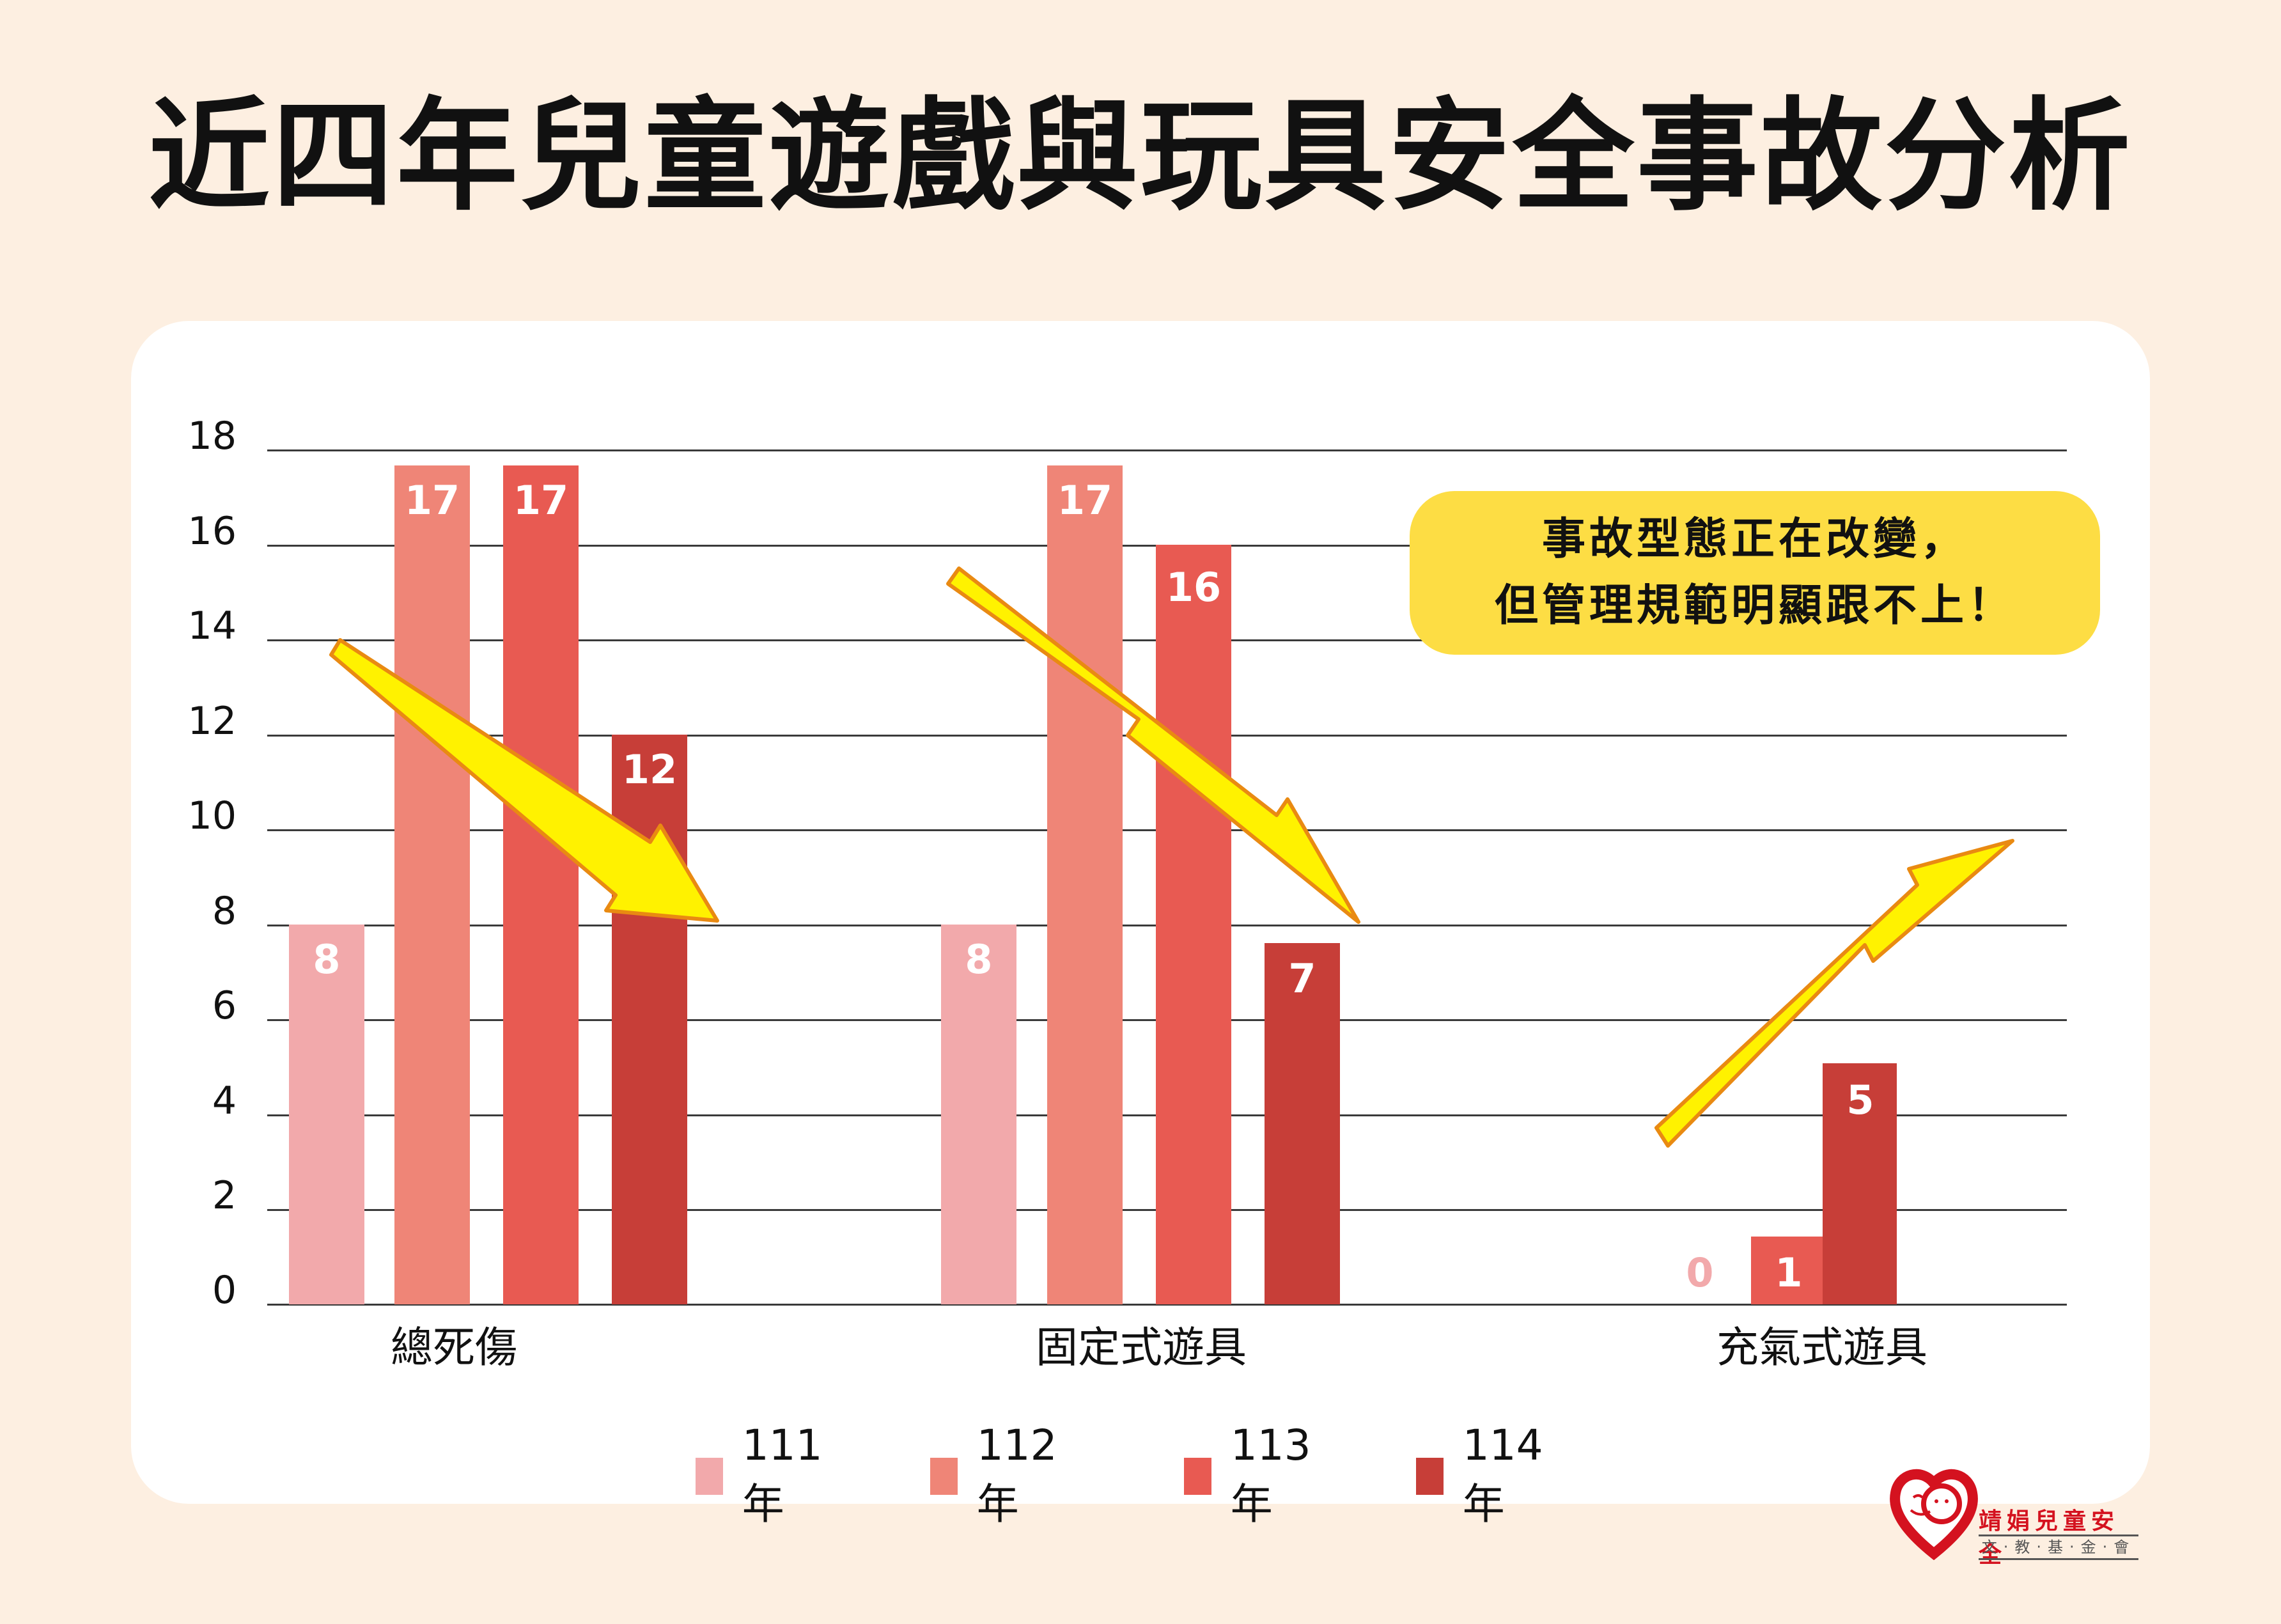 This screenshot has width=2281, height=1624. Describe the element at coordinates (225, 911) in the screenshot. I see `y-tick: 8` at that location.